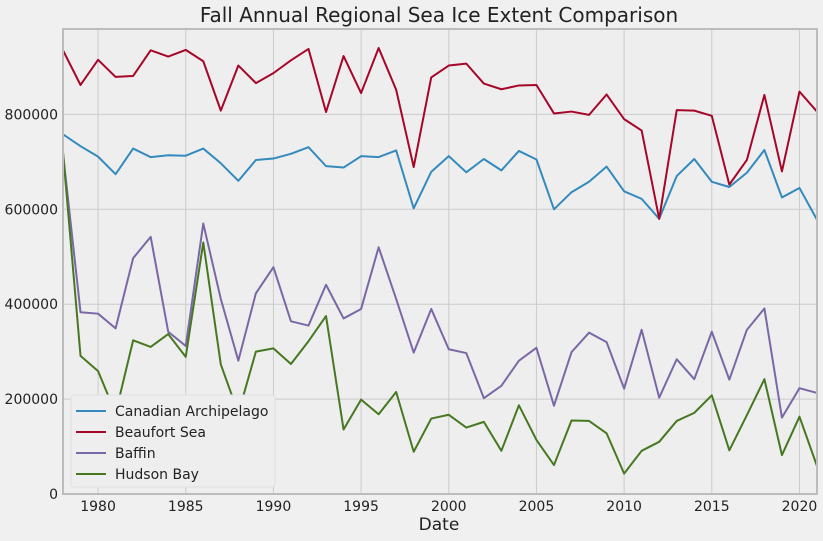 This screenshot has height=541, width=823. Describe the element at coordinates (31, 210) in the screenshot. I see `y-tick-label: 600000` at that location.